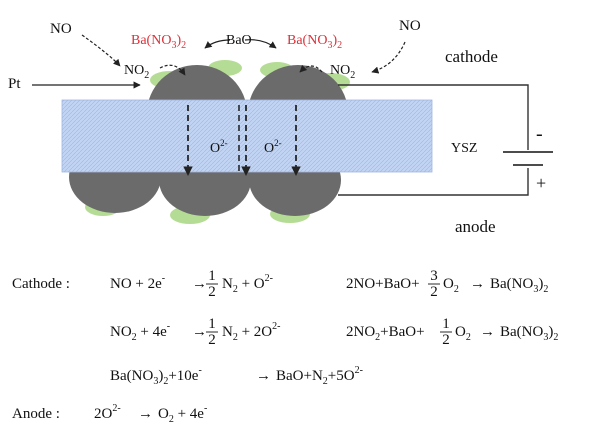 This screenshot has height=433, width=607. What do you see at coordinates (182, 414) in the screenshot?
I see `svg-text: O2 + 4e-` at bounding box center [182, 414].